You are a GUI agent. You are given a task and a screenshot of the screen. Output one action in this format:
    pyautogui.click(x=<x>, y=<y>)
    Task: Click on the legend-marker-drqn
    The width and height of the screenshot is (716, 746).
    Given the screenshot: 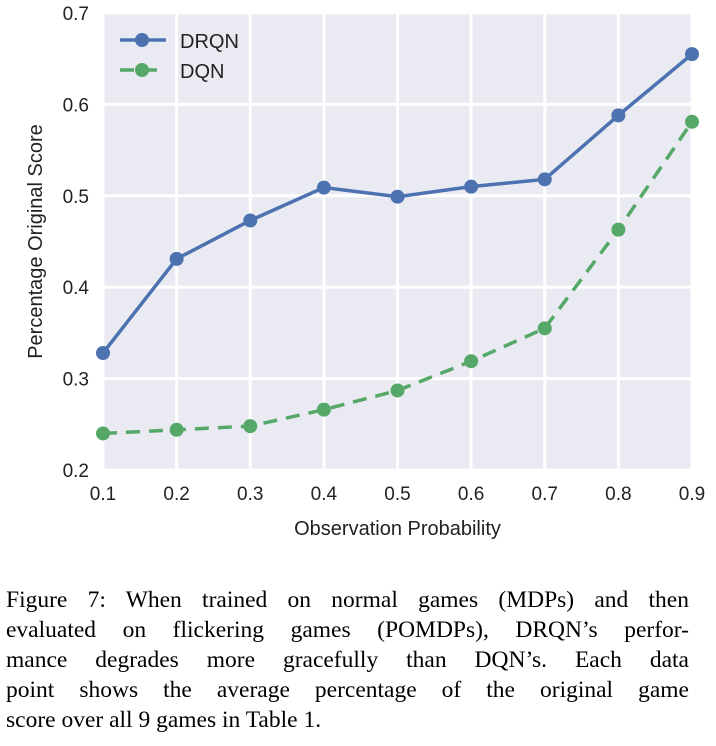 What is the action you would take?
    pyautogui.click(x=142, y=40)
    